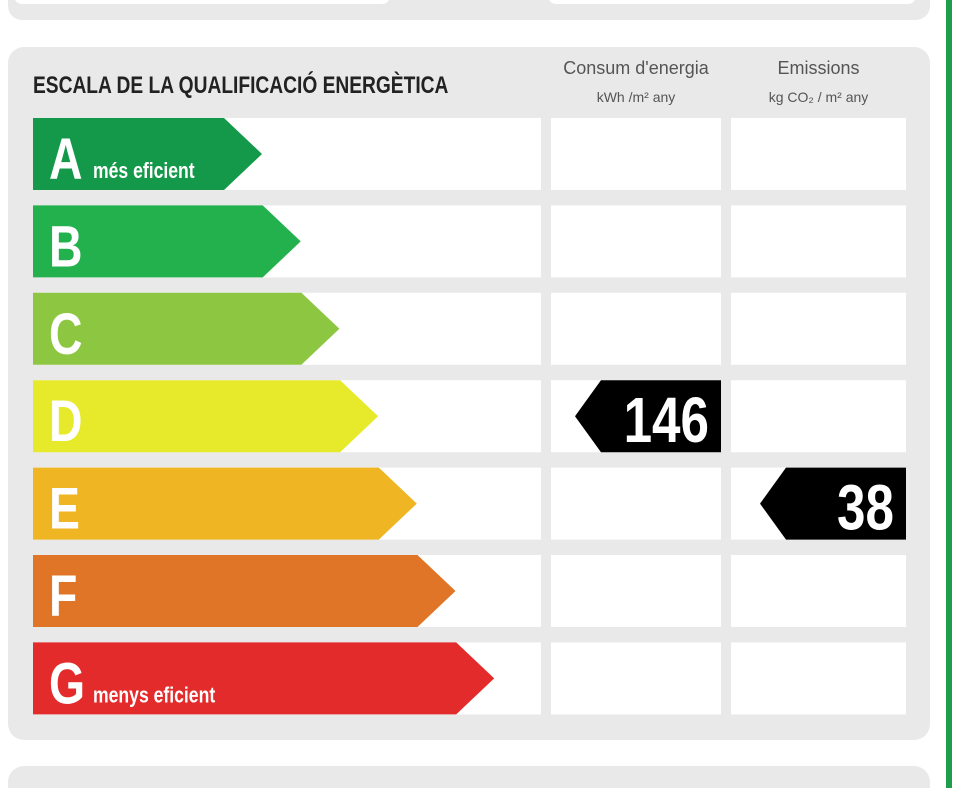 The height and width of the screenshot is (788, 955). What do you see at coordinates (66, 421) in the screenshot?
I see `class-letter: D` at bounding box center [66, 421].